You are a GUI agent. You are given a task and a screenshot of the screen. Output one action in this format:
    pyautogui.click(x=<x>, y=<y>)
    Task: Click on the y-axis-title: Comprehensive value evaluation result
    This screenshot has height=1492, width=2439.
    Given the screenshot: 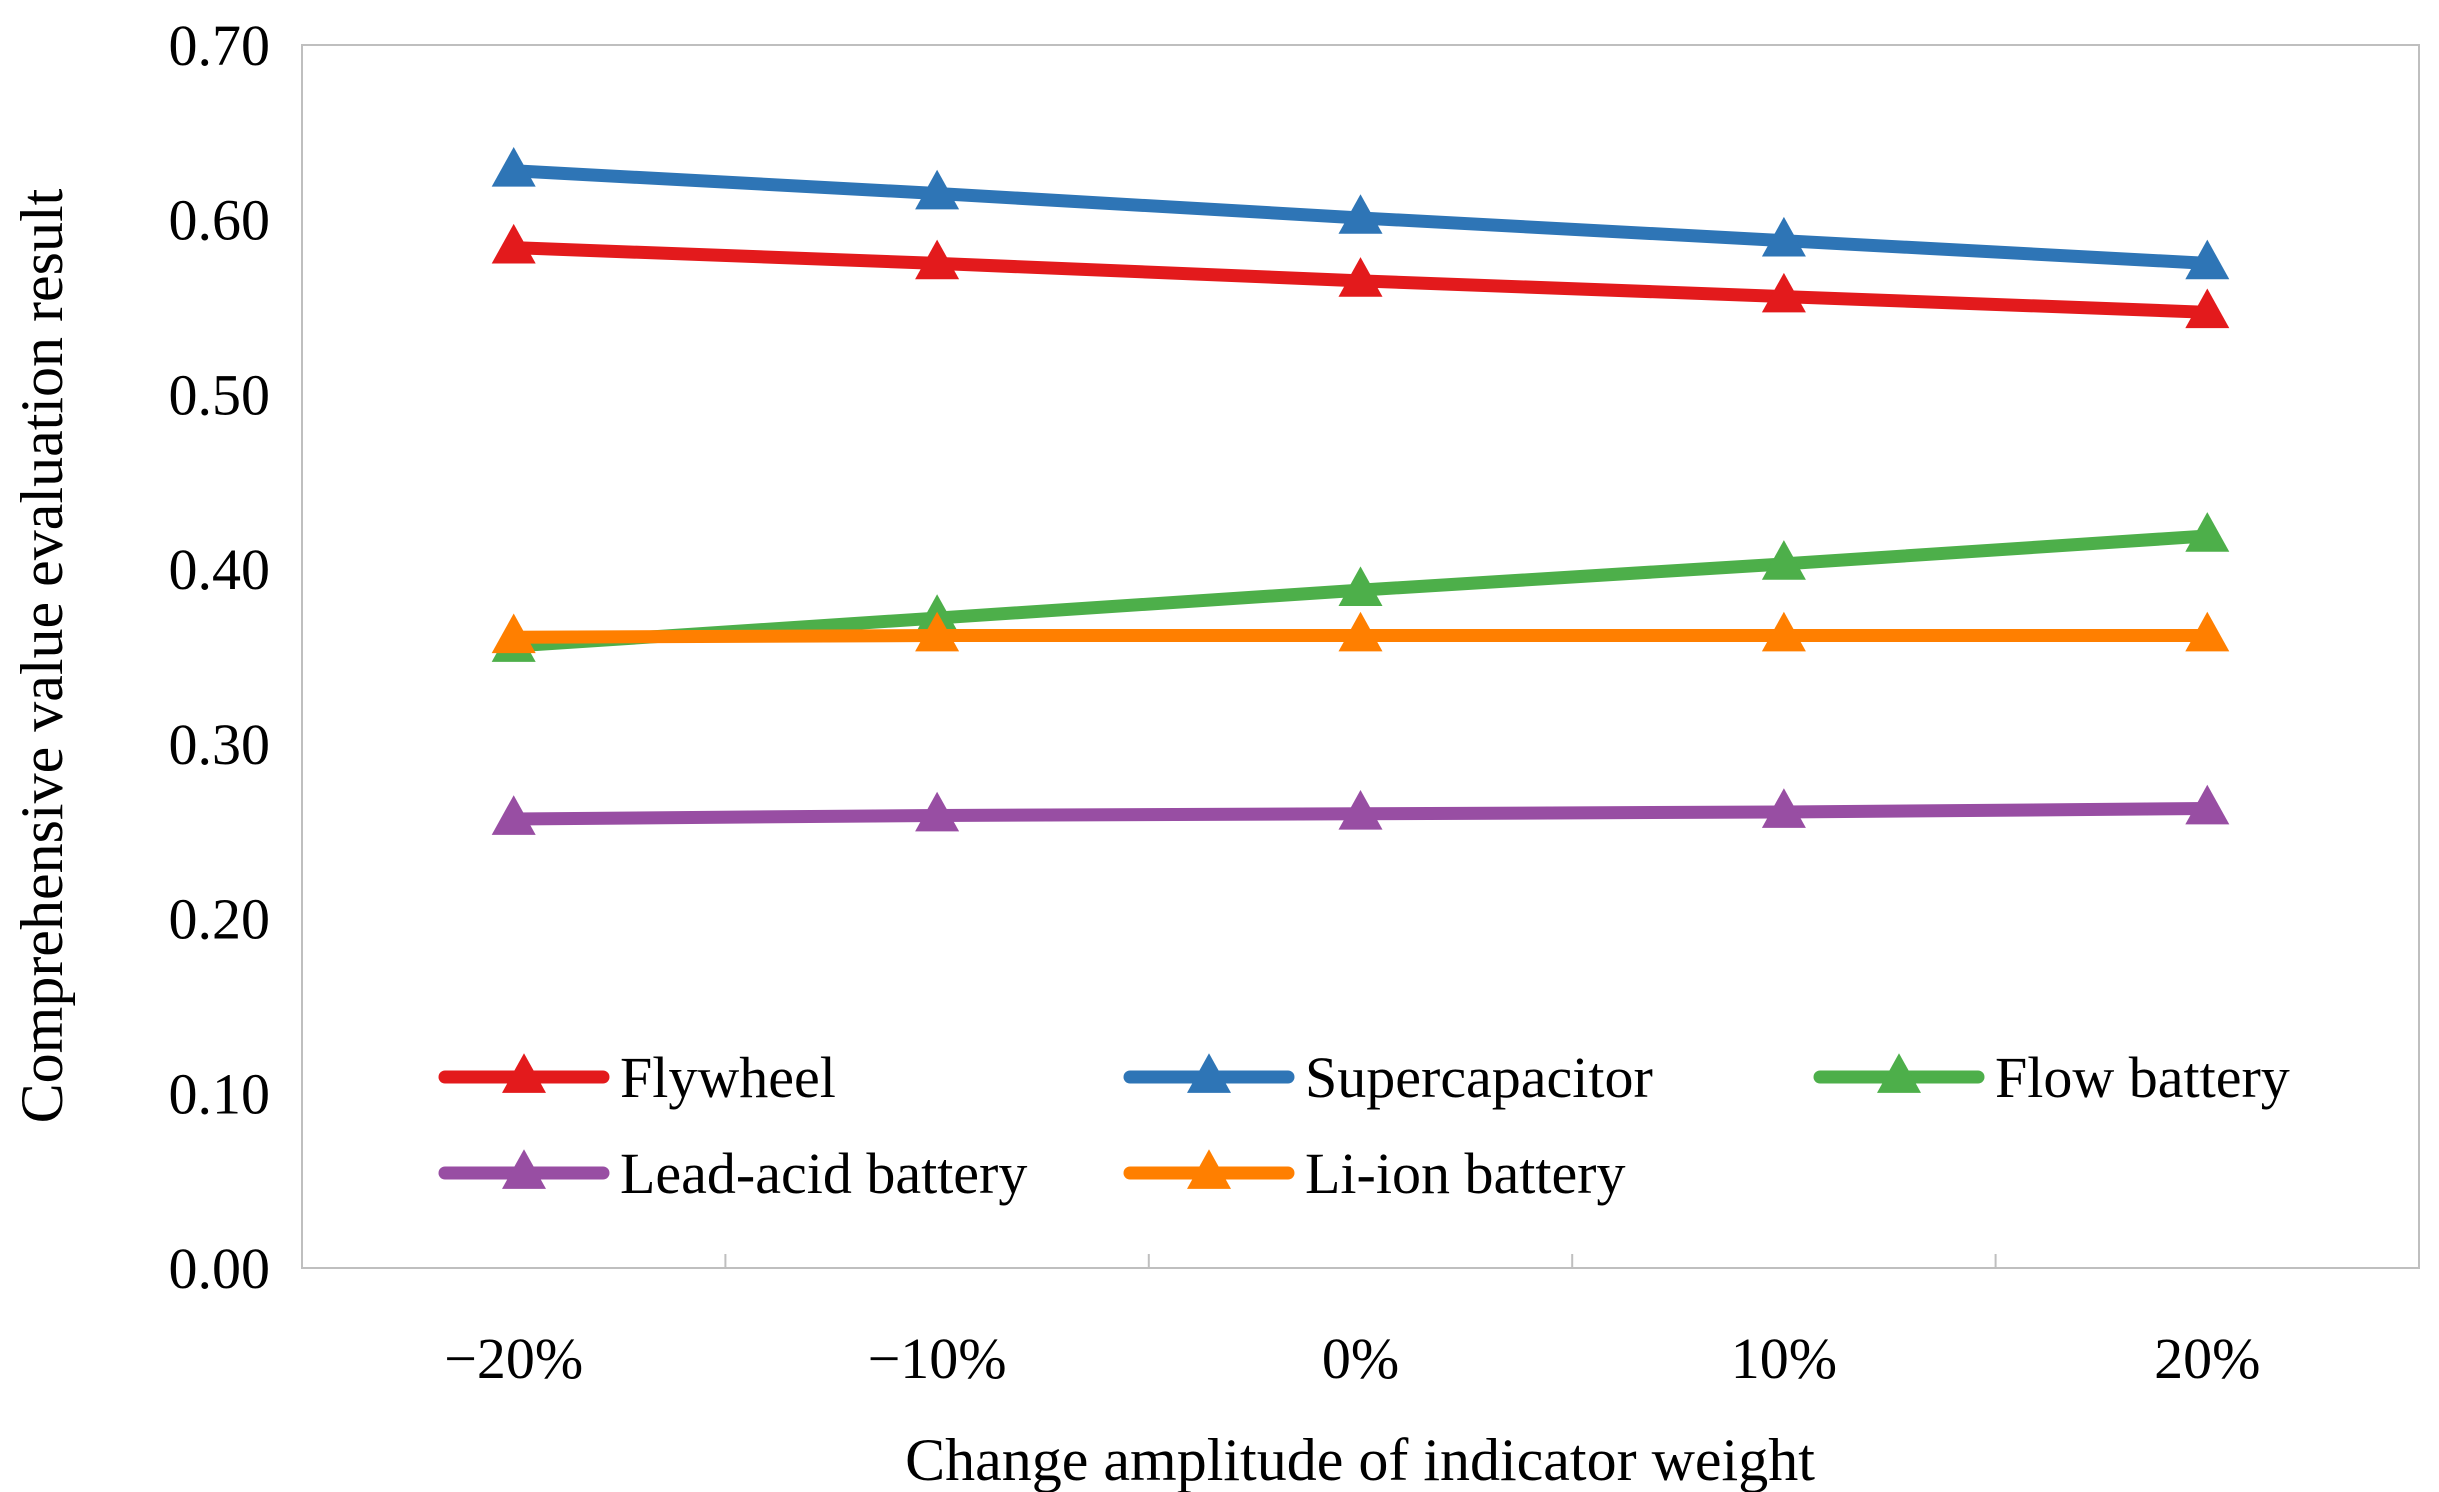 What is the action you would take?
    pyautogui.click(x=42, y=655)
    